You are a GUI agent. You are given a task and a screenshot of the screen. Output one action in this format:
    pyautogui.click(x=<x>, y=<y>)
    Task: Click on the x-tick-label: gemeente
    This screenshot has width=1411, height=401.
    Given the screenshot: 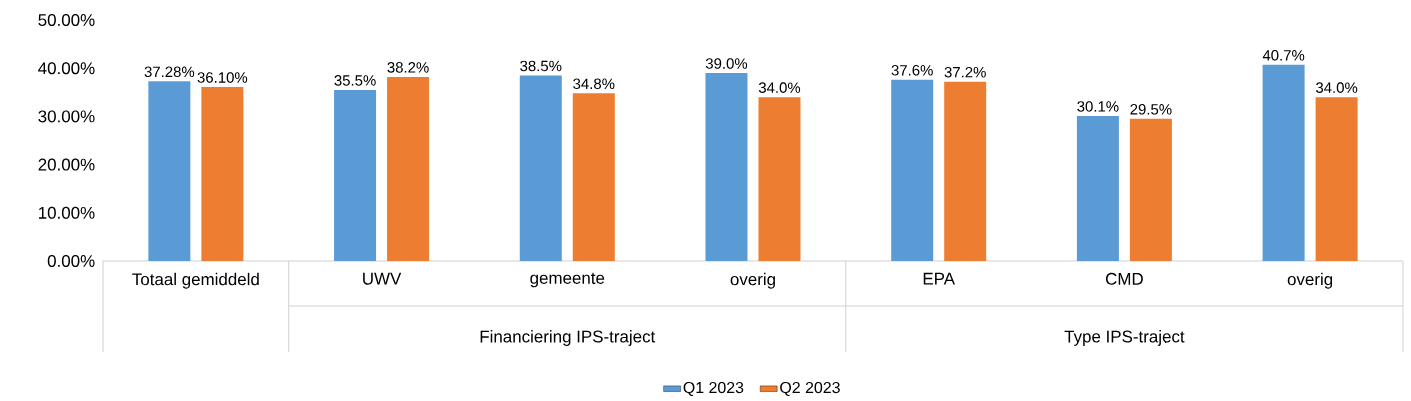 What is the action you would take?
    pyautogui.click(x=567, y=280)
    